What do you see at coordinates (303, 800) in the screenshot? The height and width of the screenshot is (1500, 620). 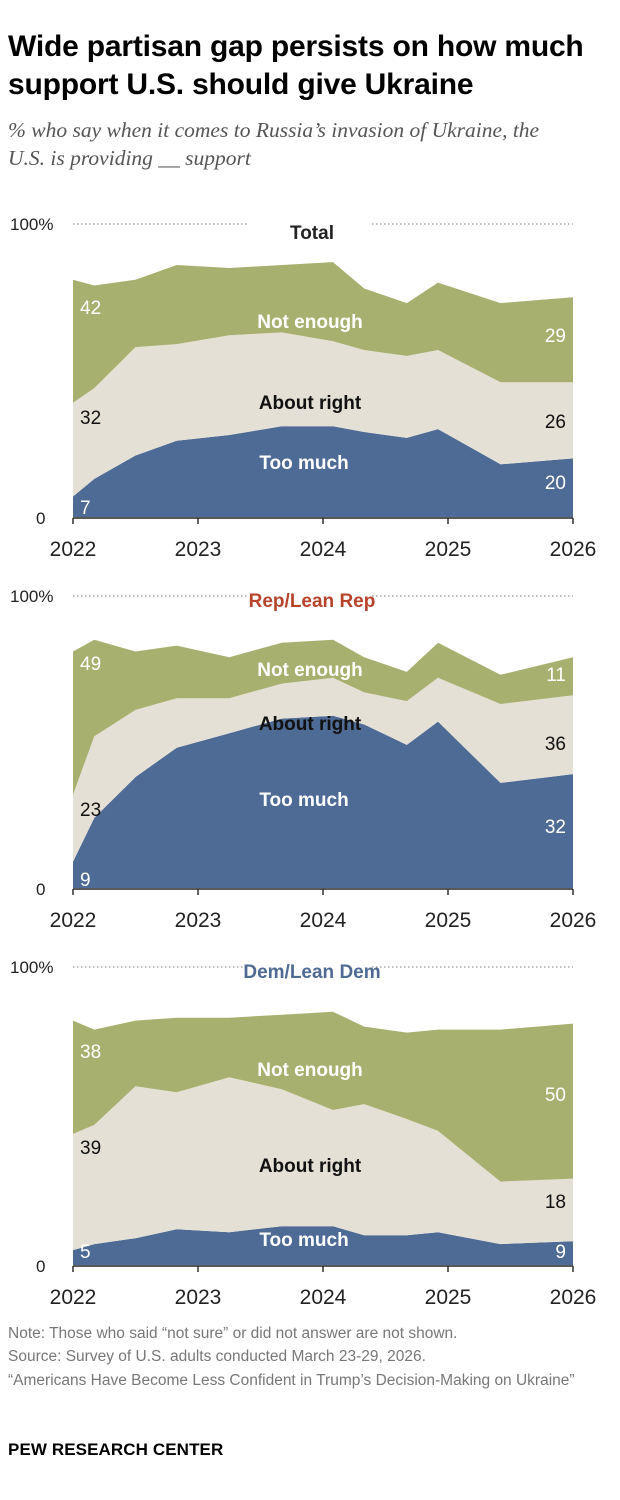 I see `panel-rep-lean-rep-label-too-much: Too much` at bounding box center [303, 800].